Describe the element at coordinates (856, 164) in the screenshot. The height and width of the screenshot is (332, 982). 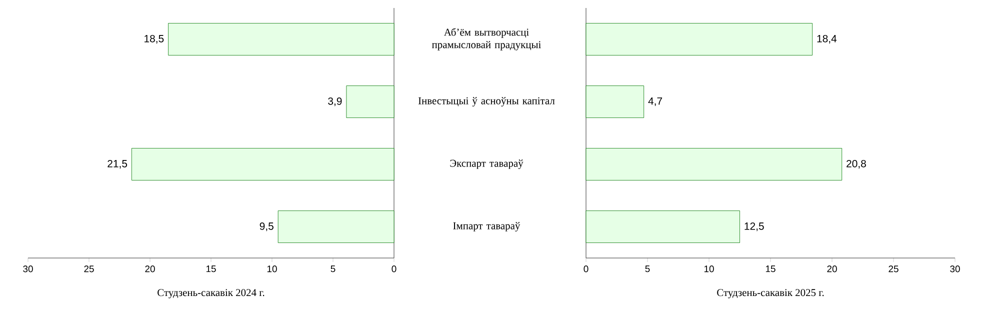
I see `data-label: 20,8` at that location.